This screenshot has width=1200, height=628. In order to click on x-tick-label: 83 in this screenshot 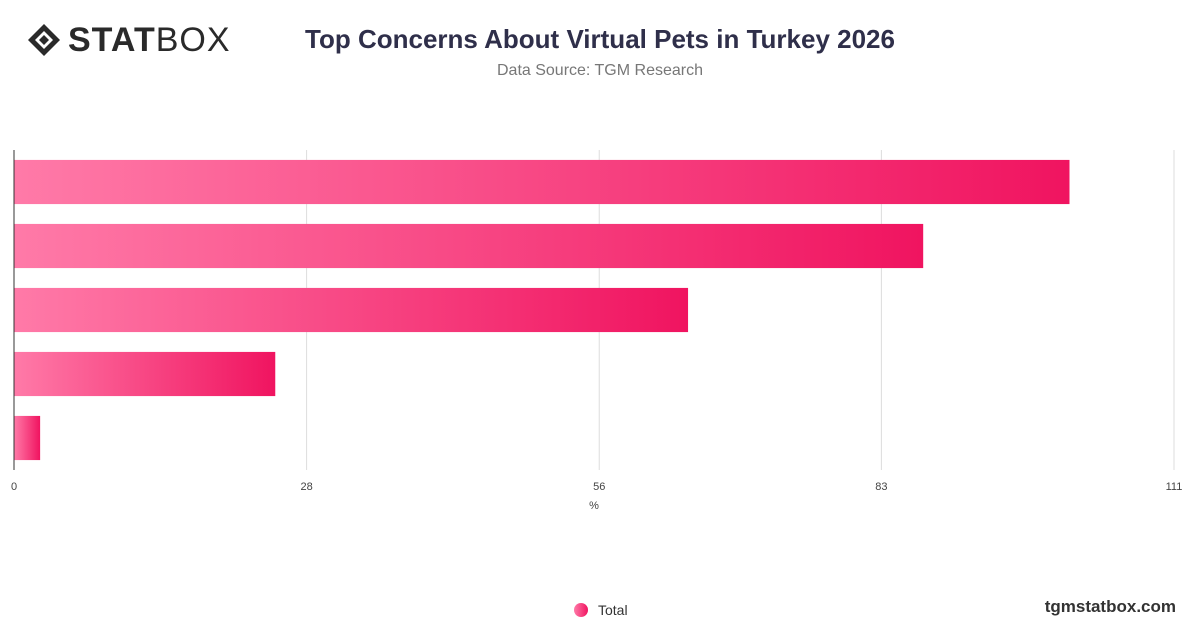, I will do `click(881, 487)`.